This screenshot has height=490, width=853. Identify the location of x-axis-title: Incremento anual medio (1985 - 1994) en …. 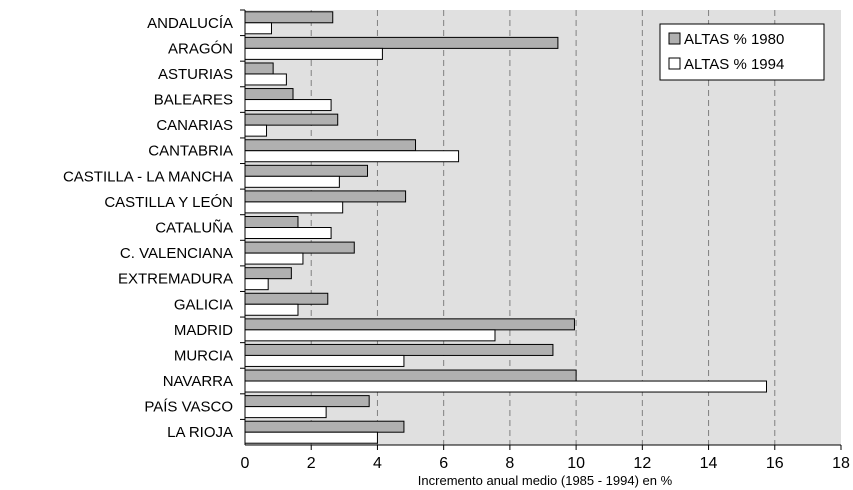
(545, 480).